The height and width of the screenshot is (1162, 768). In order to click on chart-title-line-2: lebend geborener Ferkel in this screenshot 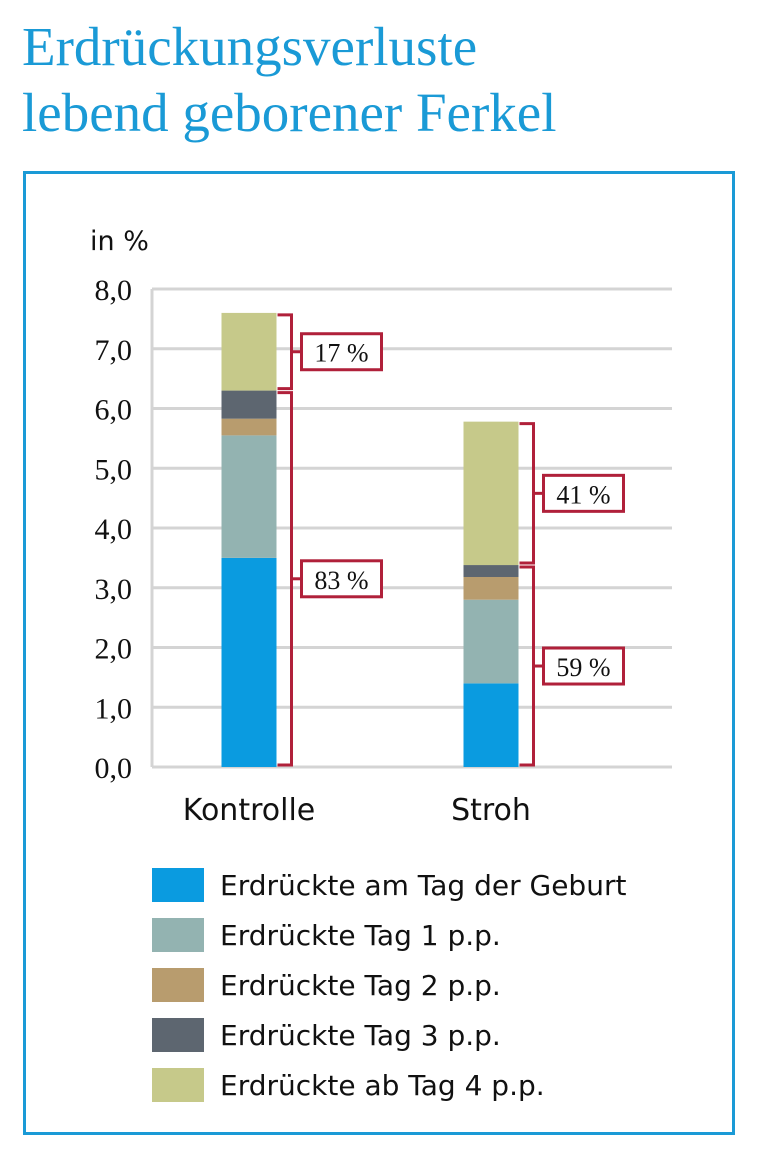, I will do `click(289, 112)`.